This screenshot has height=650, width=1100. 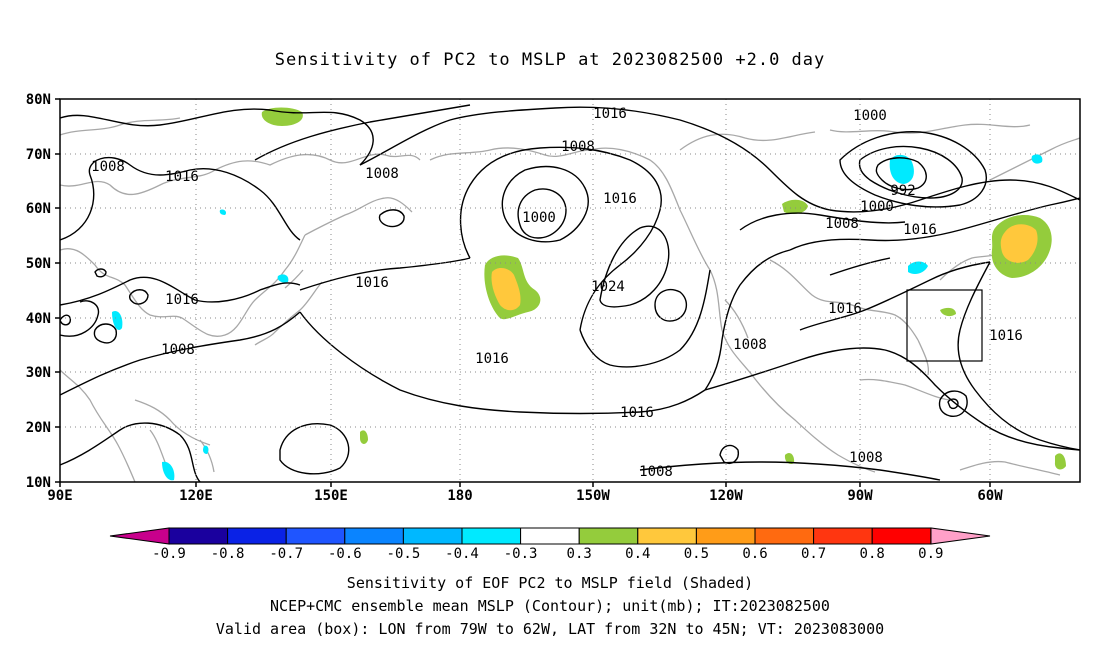 I want to click on colorbar-label: -0.6, so click(x=345, y=554).